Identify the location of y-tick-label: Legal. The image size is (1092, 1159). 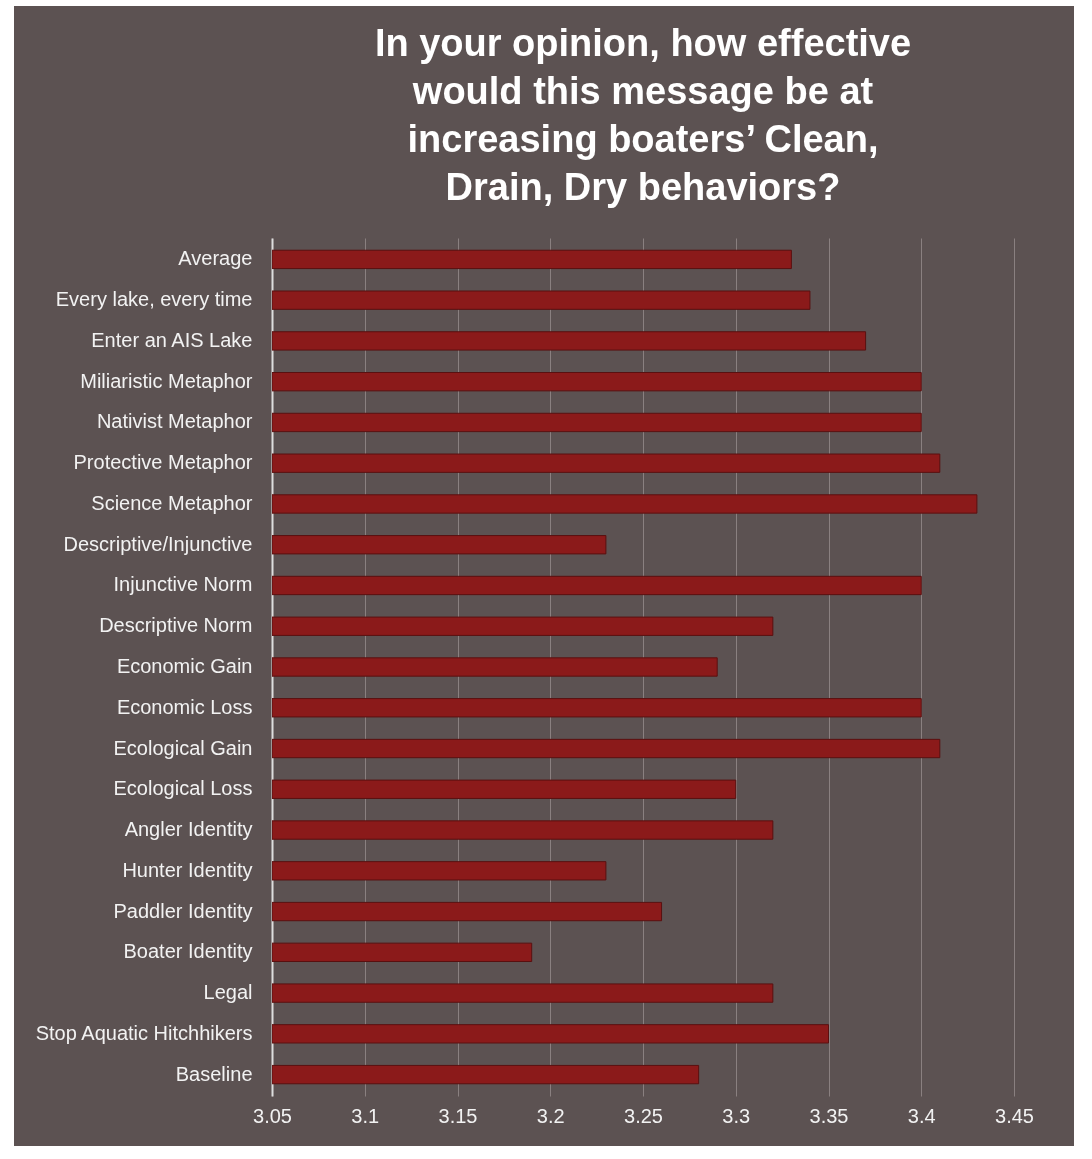
(228, 992).